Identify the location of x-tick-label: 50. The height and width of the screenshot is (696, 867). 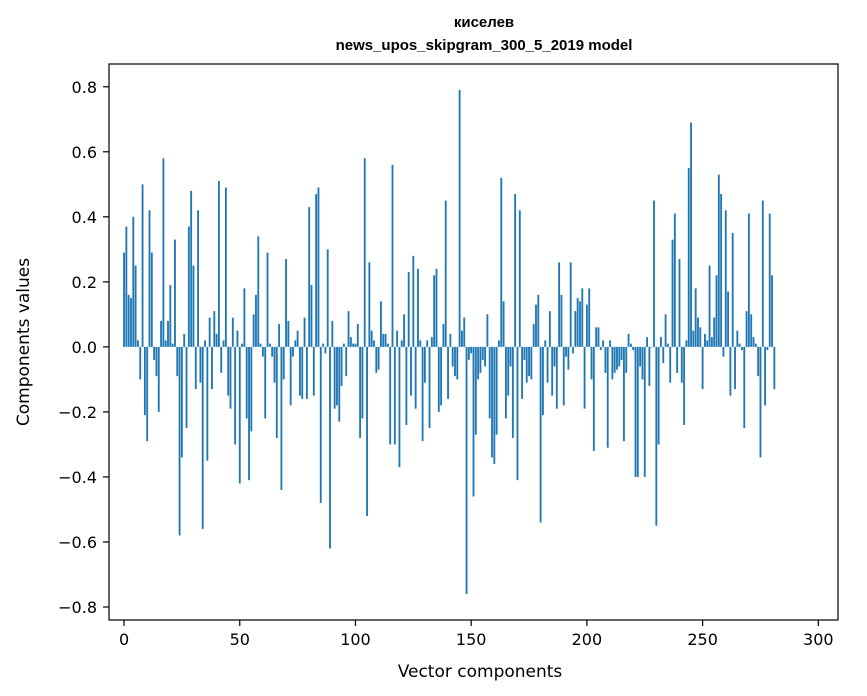
(240, 639).